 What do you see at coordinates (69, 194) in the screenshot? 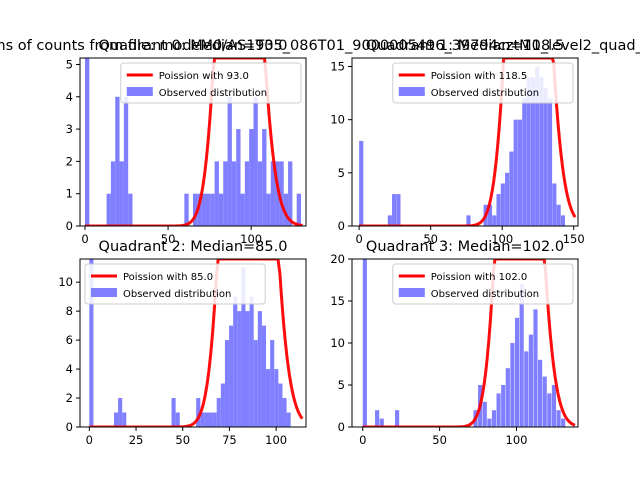
I see `y-tick-label: 1` at bounding box center [69, 194].